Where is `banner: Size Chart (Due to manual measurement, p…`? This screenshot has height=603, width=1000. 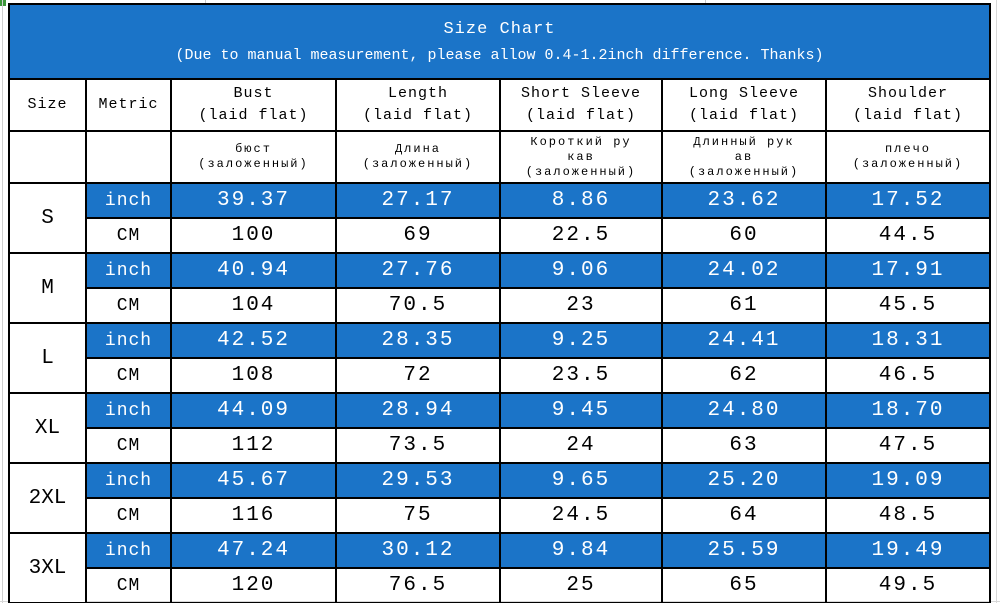 banner: Size Chart (Due to manual measurement, p… is located at coordinates (499, 41).